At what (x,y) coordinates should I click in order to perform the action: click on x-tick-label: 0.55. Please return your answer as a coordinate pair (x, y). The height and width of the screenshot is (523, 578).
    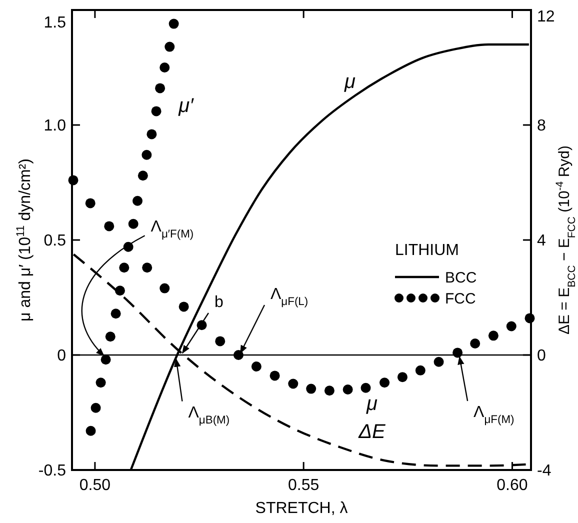
    Looking at the image, I should click on (304, 485).